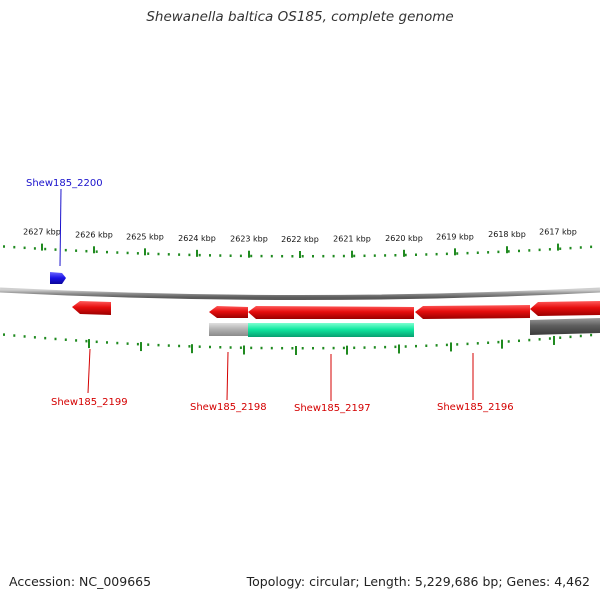 This screenshot has width=600, height=600. Describe the element at coordinates (94, 234) in the screenshot. I see `tick-label: 2626 kbp` at that location.